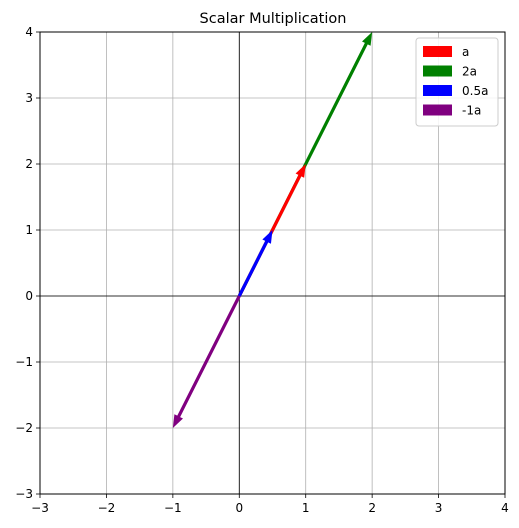  Describe the element at coordinates (239, 508) in the screenshot. I see `x-tick-label: 0` at that location.